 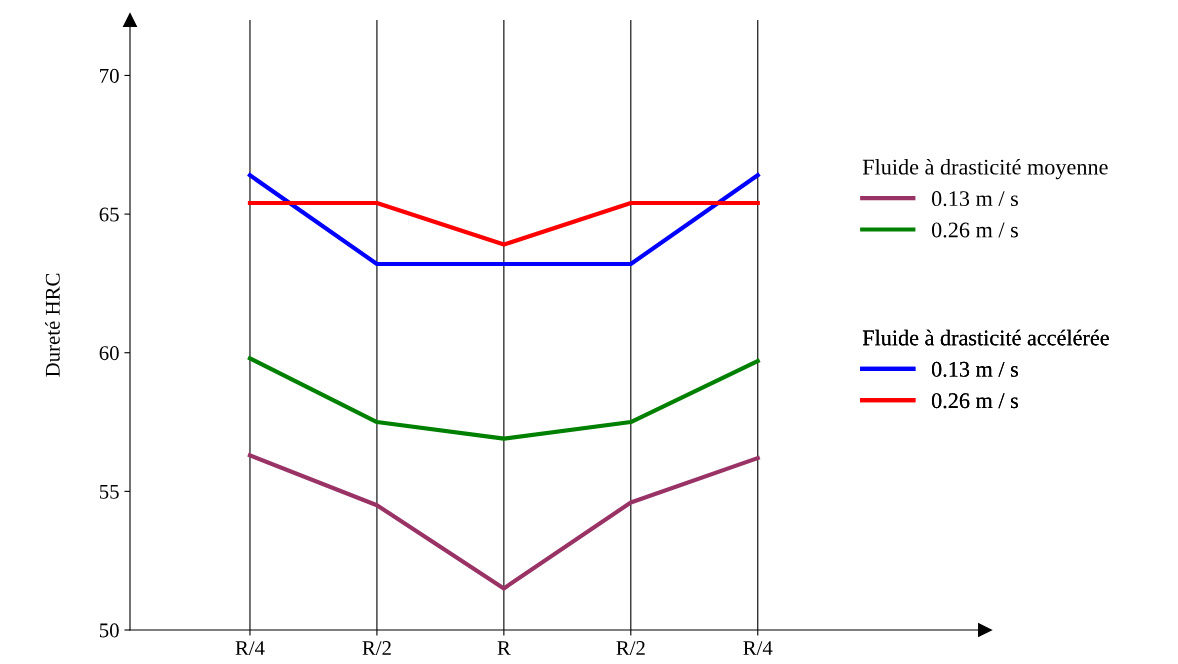 What do you see at coordinates (985, 169) in the screenshot?
I see `text: Fluide à drasticité moyenne` at bounding box center [985, 169].